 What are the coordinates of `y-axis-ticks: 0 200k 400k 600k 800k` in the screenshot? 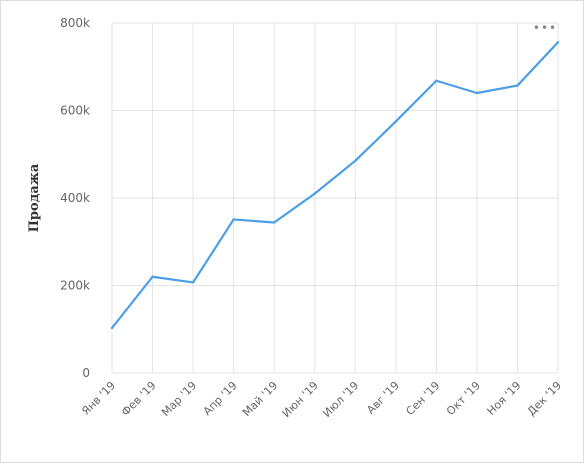 It's located at (75, 198).